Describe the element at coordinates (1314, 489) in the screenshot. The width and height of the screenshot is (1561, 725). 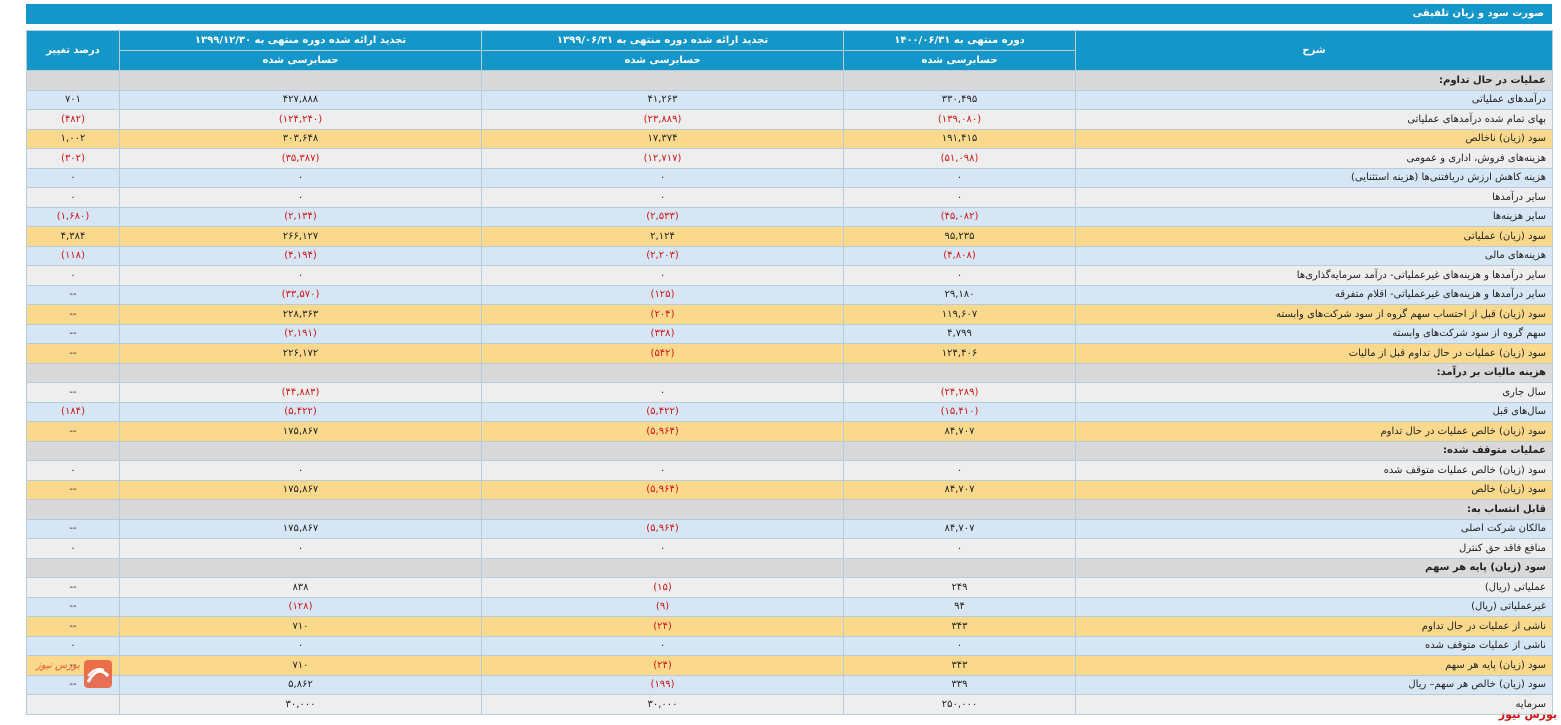
I see `row-label: سود (زیان) خالص` at that location.